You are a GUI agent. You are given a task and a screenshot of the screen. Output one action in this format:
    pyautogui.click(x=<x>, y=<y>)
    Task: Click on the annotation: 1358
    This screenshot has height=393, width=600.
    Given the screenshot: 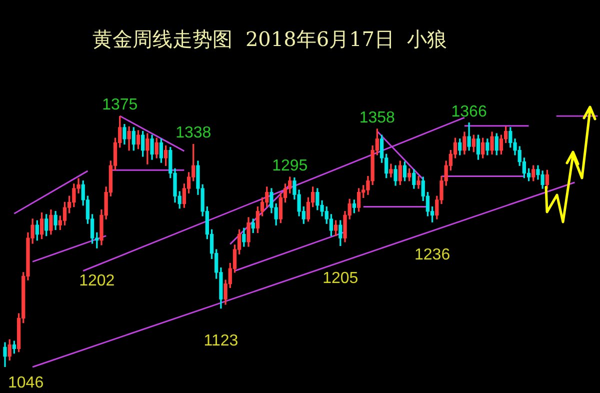 What is the action you would take?
    pyautogui.click(x=377, y=117)
    